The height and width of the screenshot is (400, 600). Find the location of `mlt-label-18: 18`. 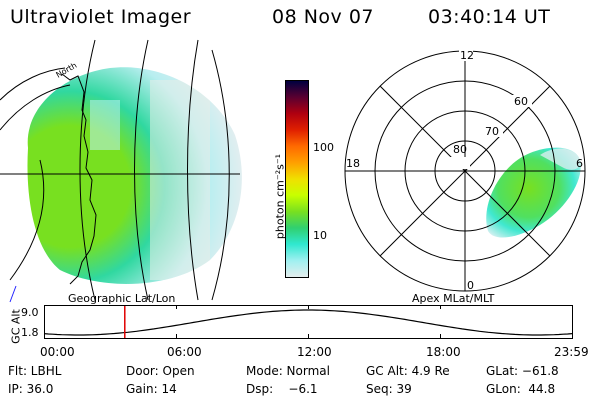

mlt-label-18: 18 is located at coordinates (353, 163).